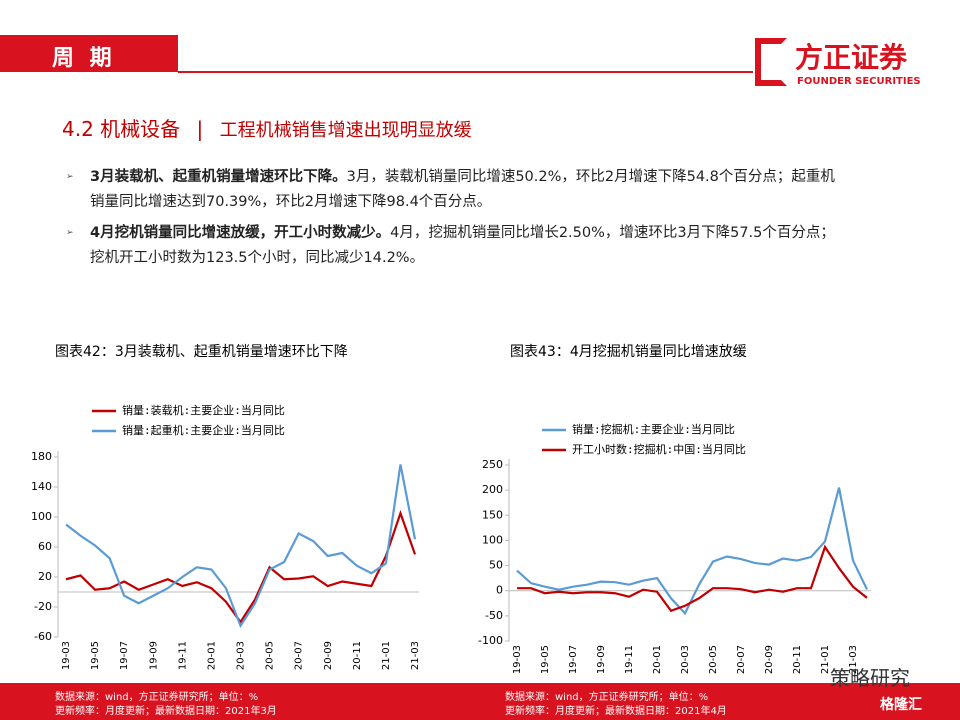 Image resolution: width=960 pixels, height=720 pixels. What do you see at coordinates (492, 514) in the screenshot?
I see `y-tick-label: 150` at bounding box center [492, 514].